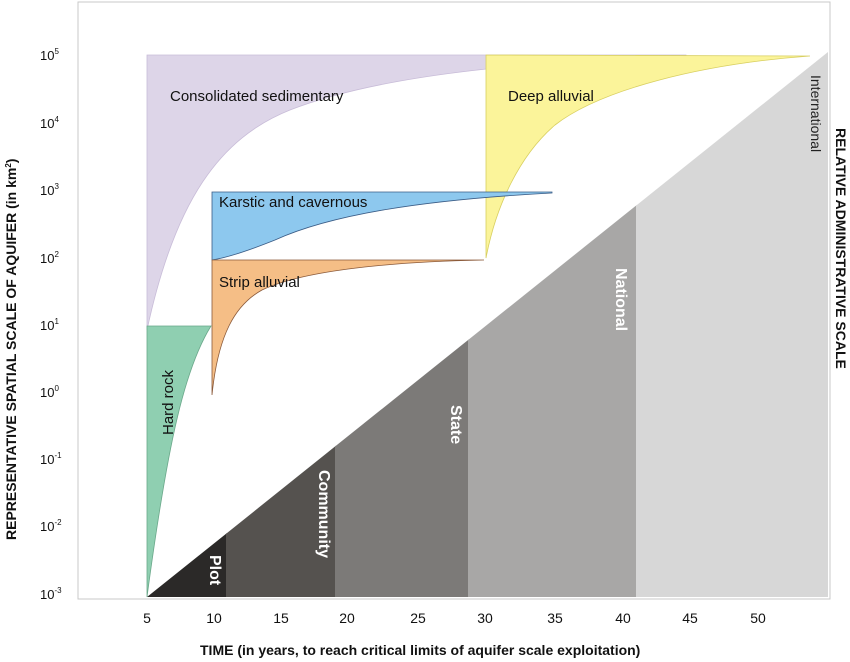  I want to click on x-tick-label: 50, so click(758, 618).